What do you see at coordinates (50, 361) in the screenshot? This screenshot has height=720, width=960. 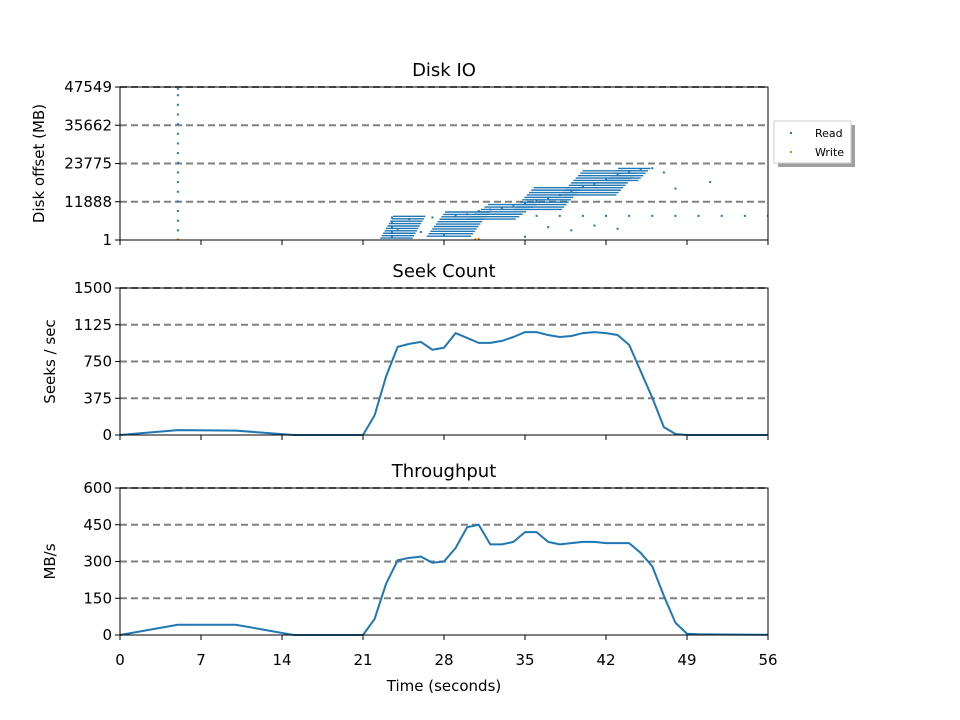 I see `y-axis-label: Seeks / sec` at bounding box center [50, 361].